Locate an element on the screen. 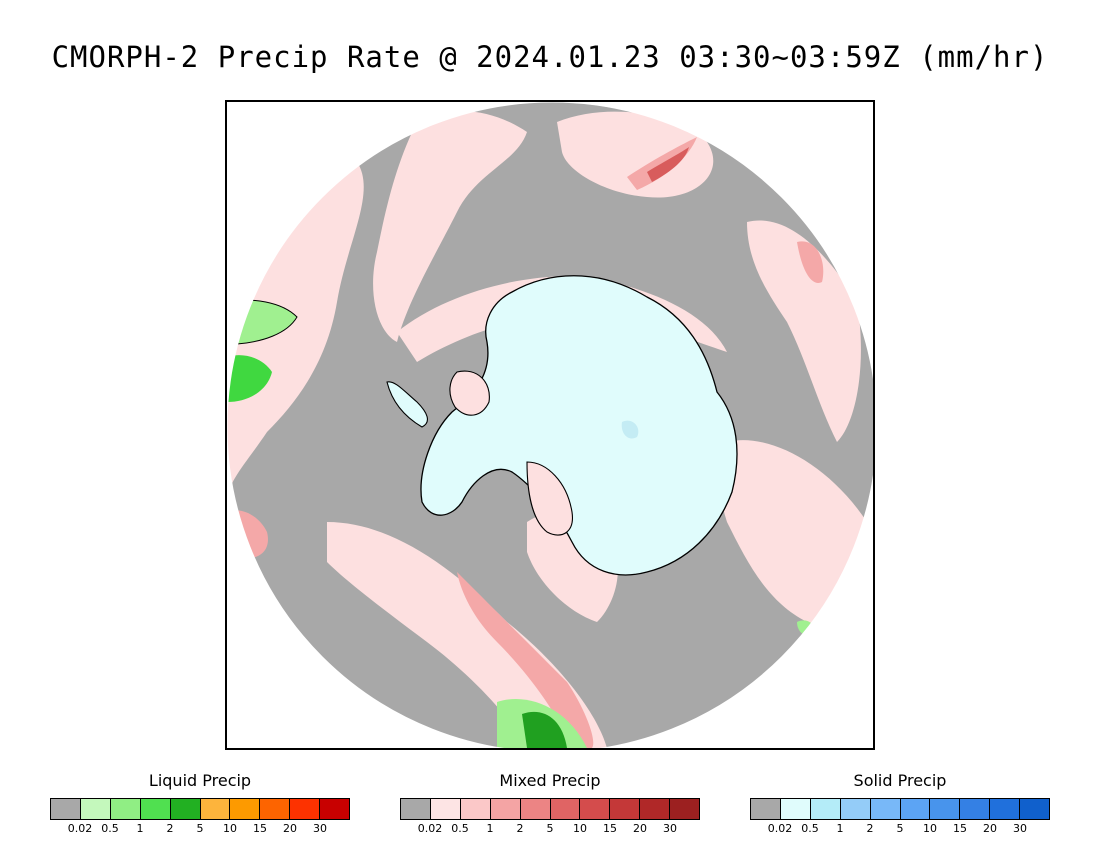 This screenshot has width=1100, height=850. legend-liquid-ticks: 0.02 0.5 1 2 5 10 15 20 30 is located at coordinates (200, 829).